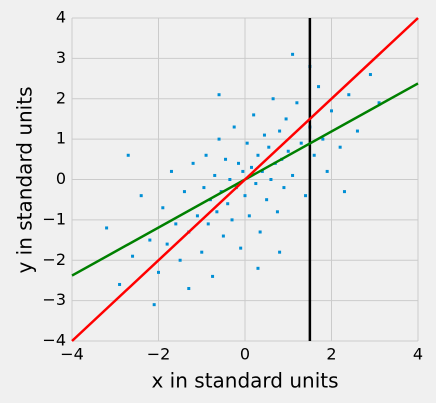 The width and height of the screenshot is (436, 403). Describe the element at coordinates (244, 381) in the screenshot. I see `x-axis-label: x in standard units` at that location.